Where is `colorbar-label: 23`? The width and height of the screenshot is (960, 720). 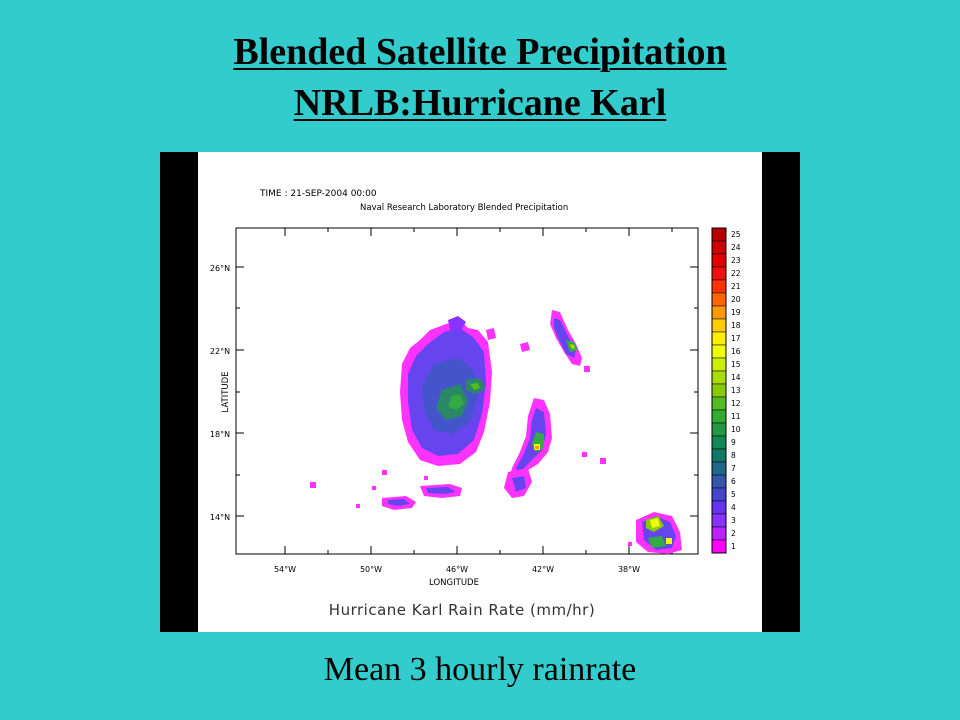
colorbar-label: 23 is located at coordinates (736, 260).